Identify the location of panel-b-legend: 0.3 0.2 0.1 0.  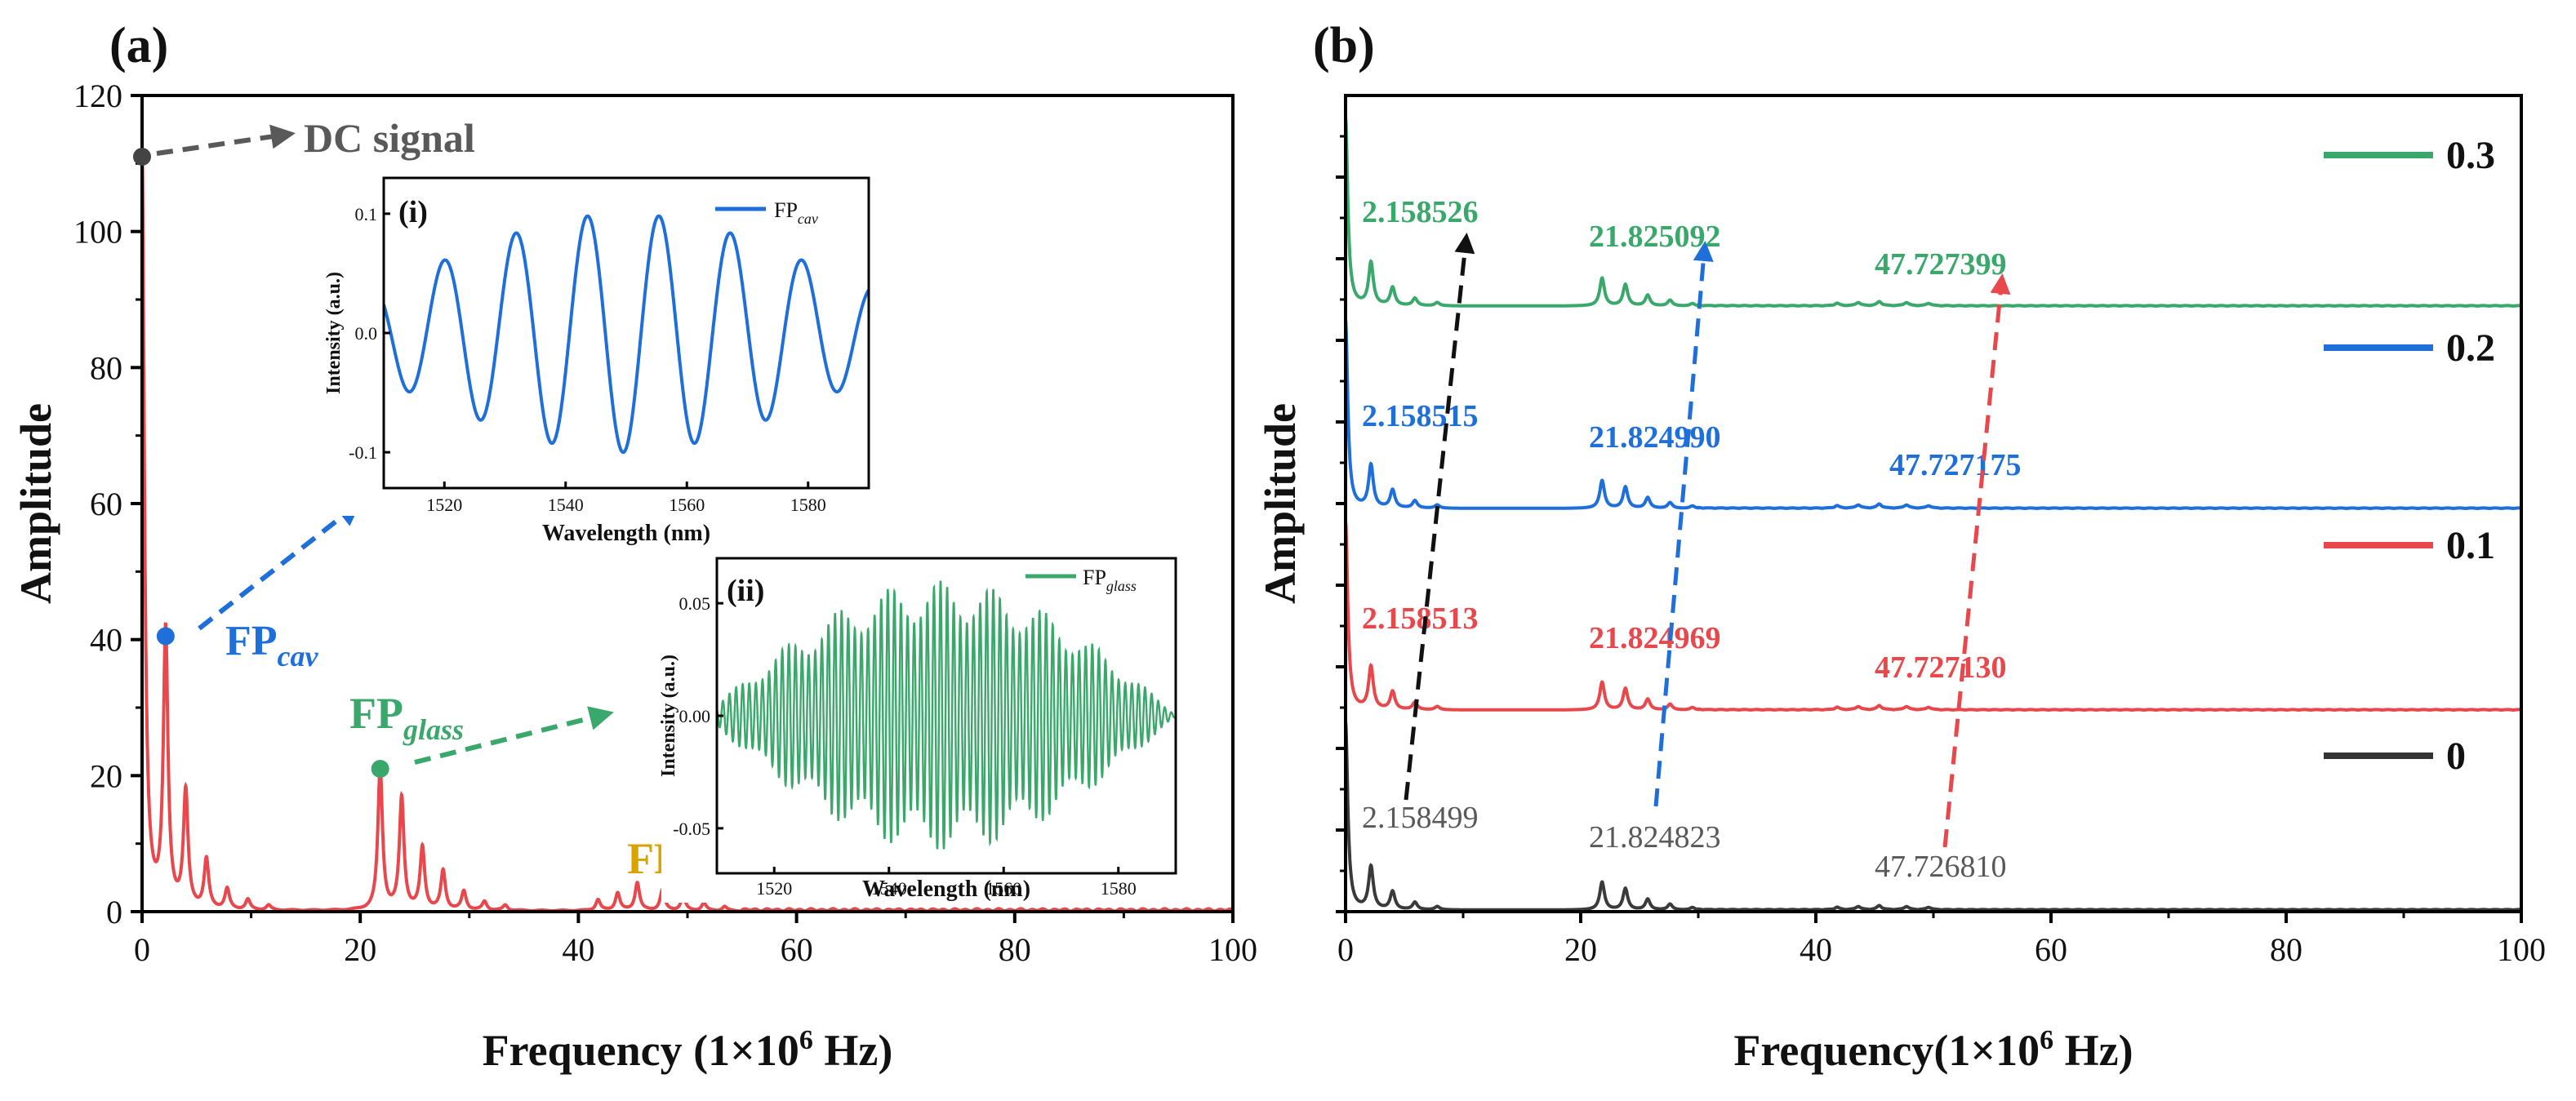
(2409, 456).